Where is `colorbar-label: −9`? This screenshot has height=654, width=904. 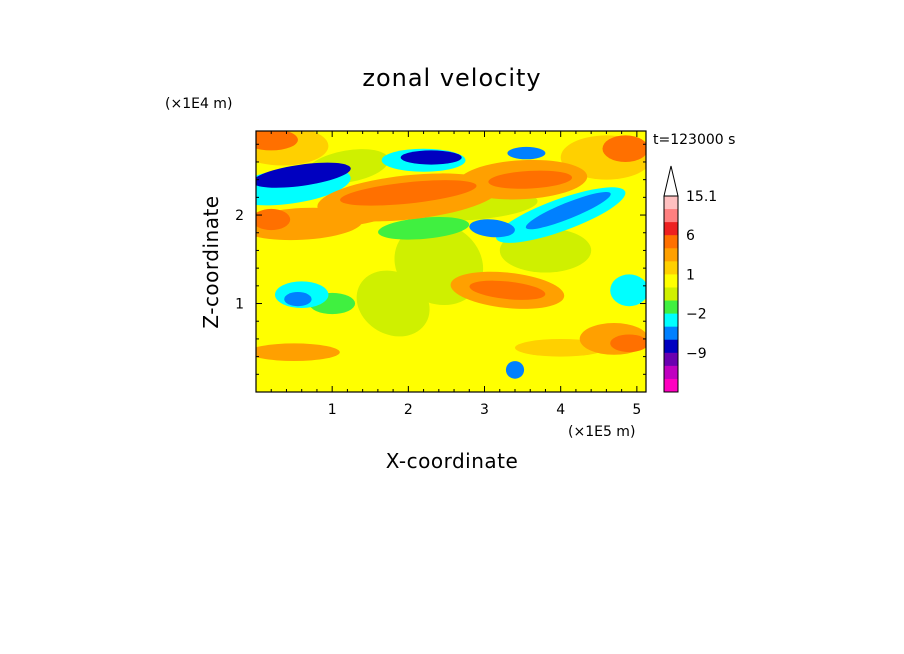 colorbar-label: −9 is located at coordinates (696, 354).